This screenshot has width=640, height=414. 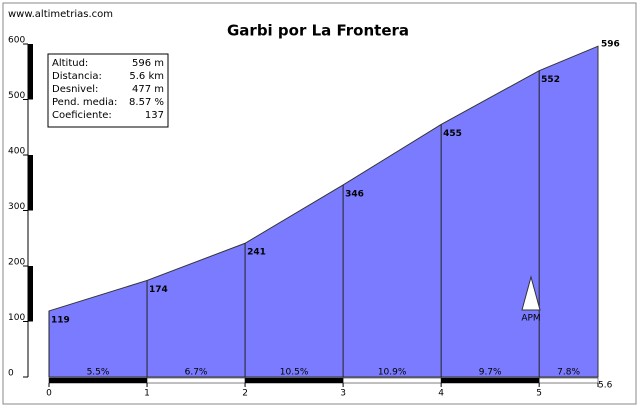 I want to click on info-value: 596 m, so click(x=148, y=63).